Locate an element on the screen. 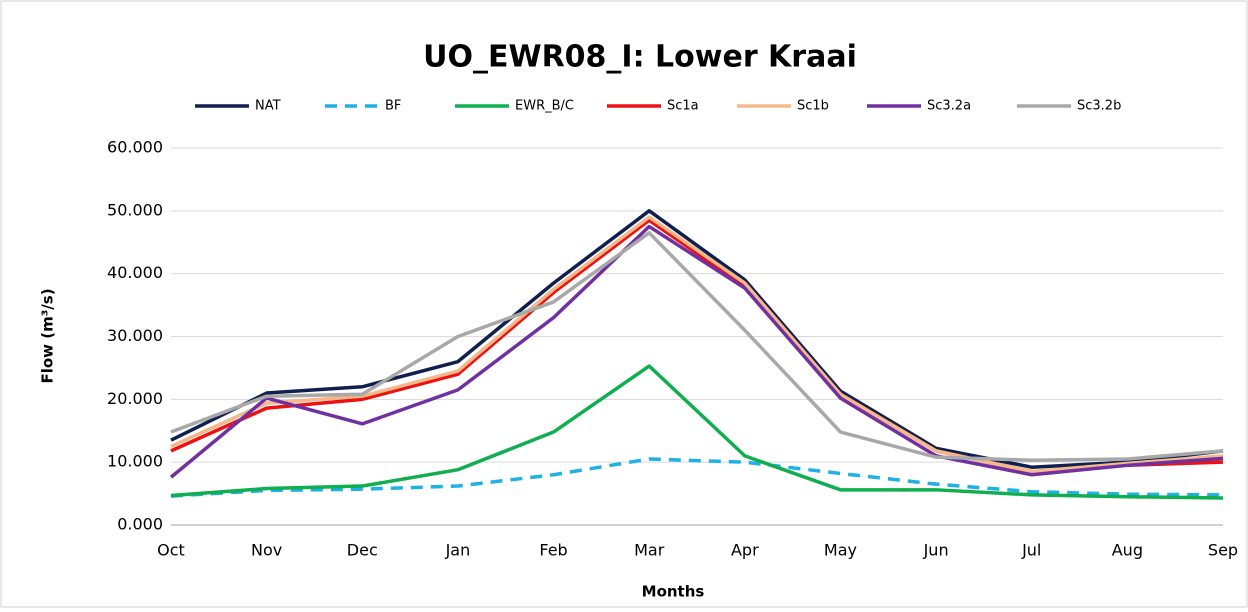 This screenshot has height=612, width=1248. y-tick-label: 0.000 is located at coordinates (140, 524).